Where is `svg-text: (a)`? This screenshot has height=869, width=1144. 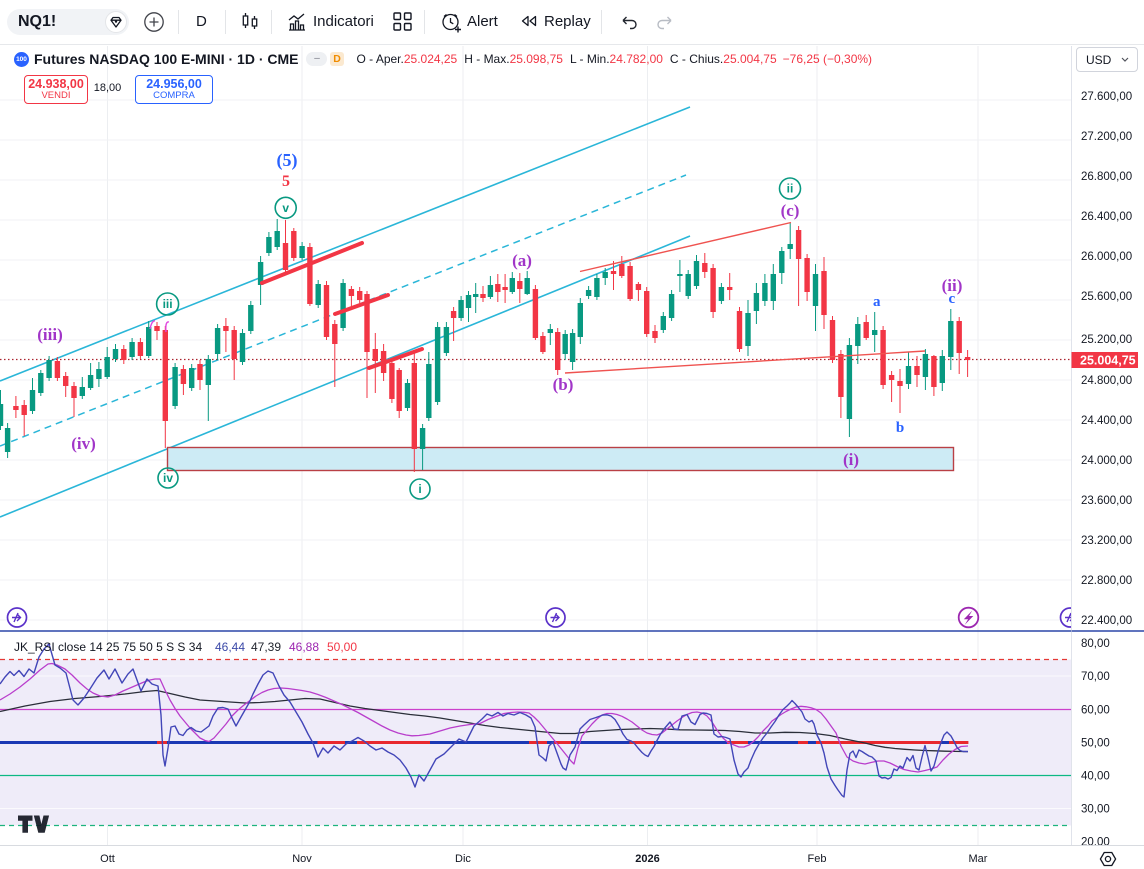
svg-text: (a) is located at coordinates (522, 260).